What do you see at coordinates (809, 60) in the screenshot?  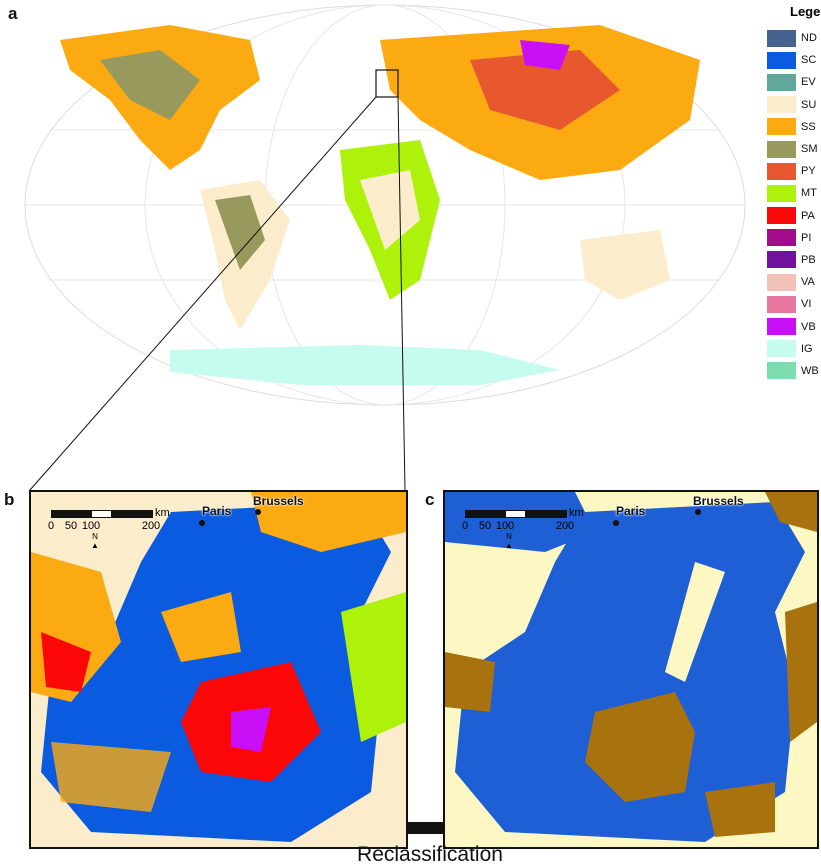 I see `legend-label: SC` at bounding box center [809, 60].